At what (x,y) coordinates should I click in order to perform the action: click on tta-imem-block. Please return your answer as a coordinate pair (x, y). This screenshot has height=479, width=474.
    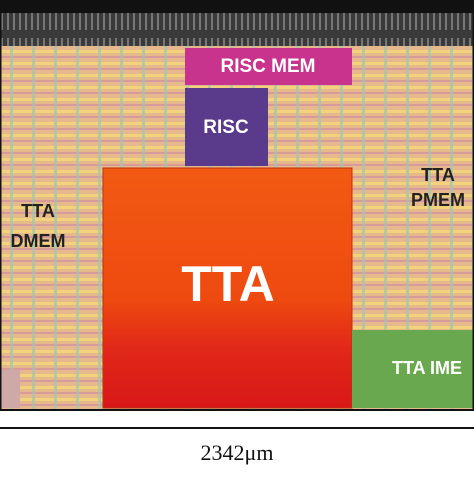
    Looking at the image, I should click on (413, 369).